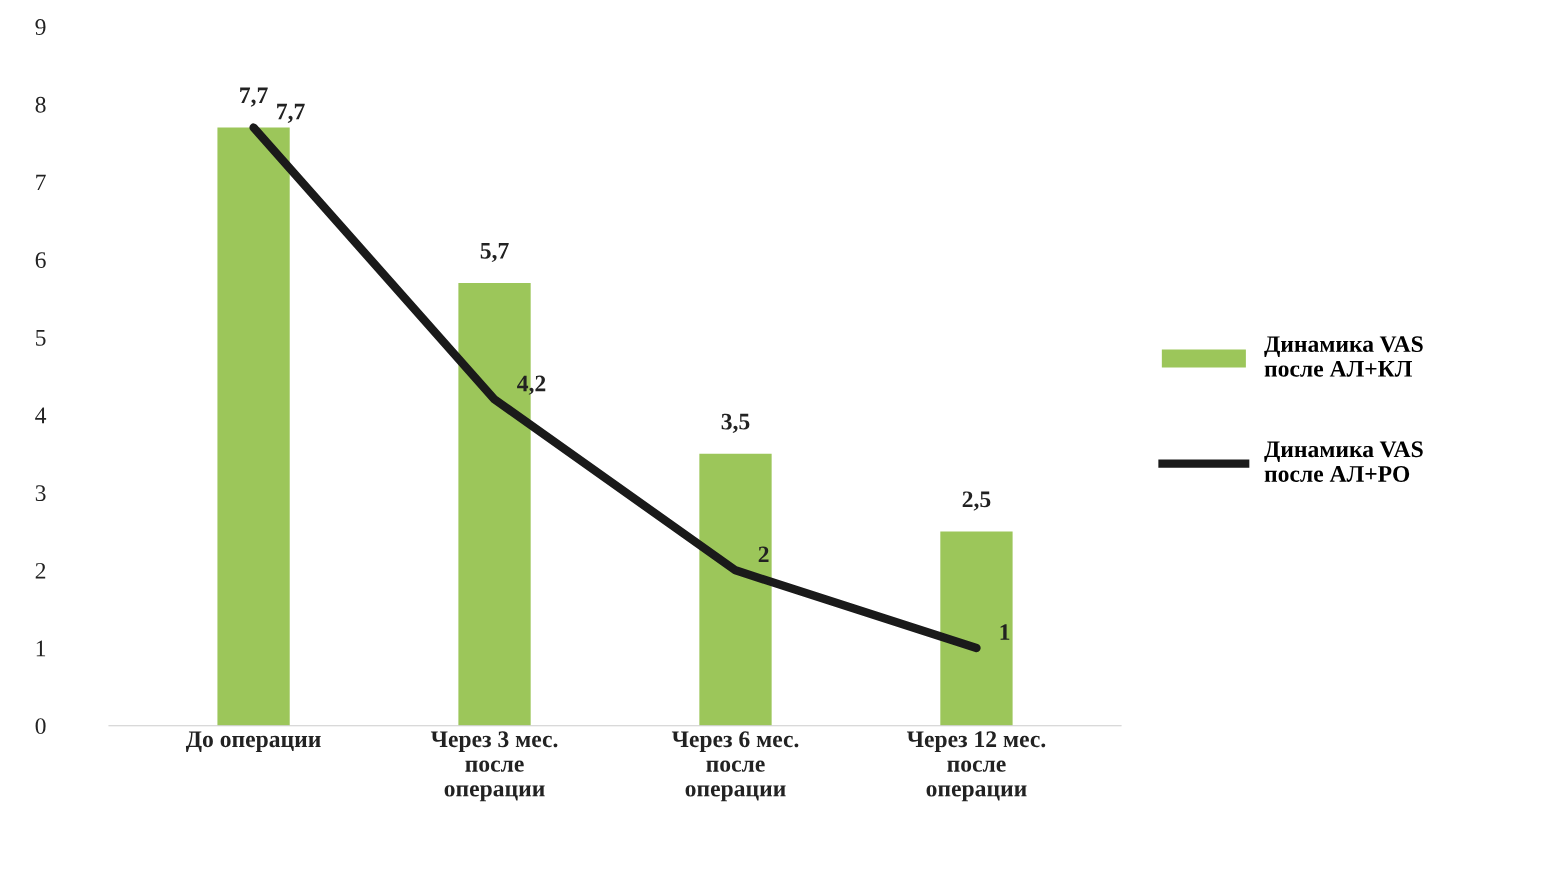  What do you see at coordinates (40, 27) in the screenshot?
I see `y-tick-label: 9` at bounding box center [40, 27].